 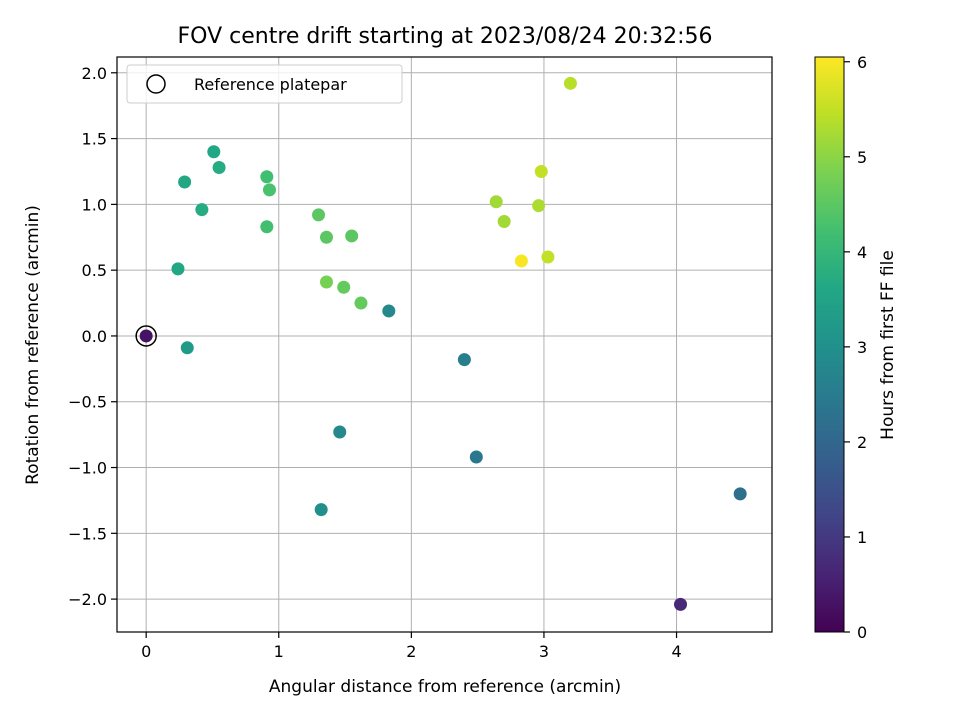 I want to click on colorbar-tick-label: 2, so click(x=862, y=442).